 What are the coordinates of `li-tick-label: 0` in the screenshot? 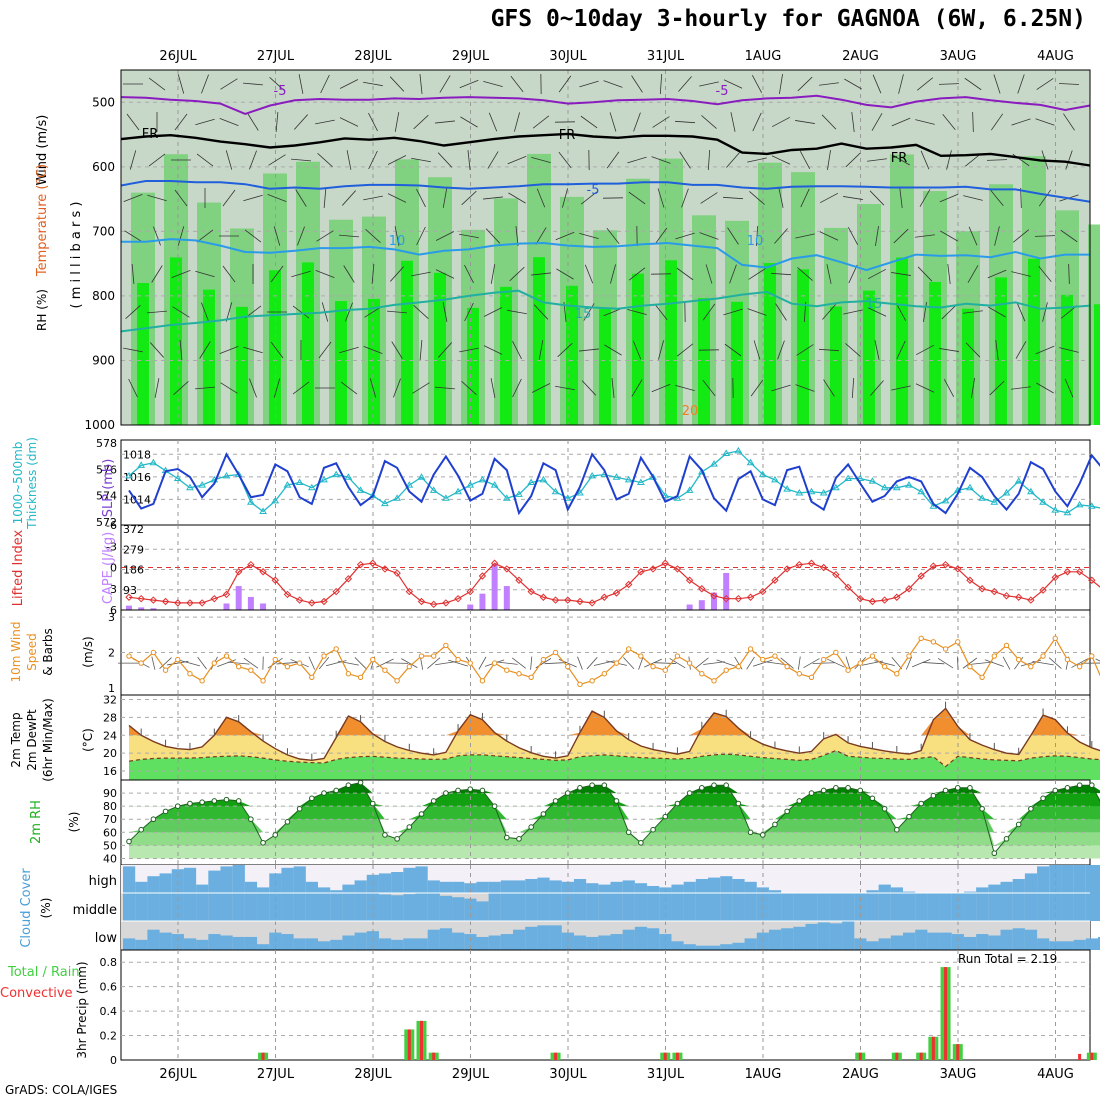 It's located at (113, 568).